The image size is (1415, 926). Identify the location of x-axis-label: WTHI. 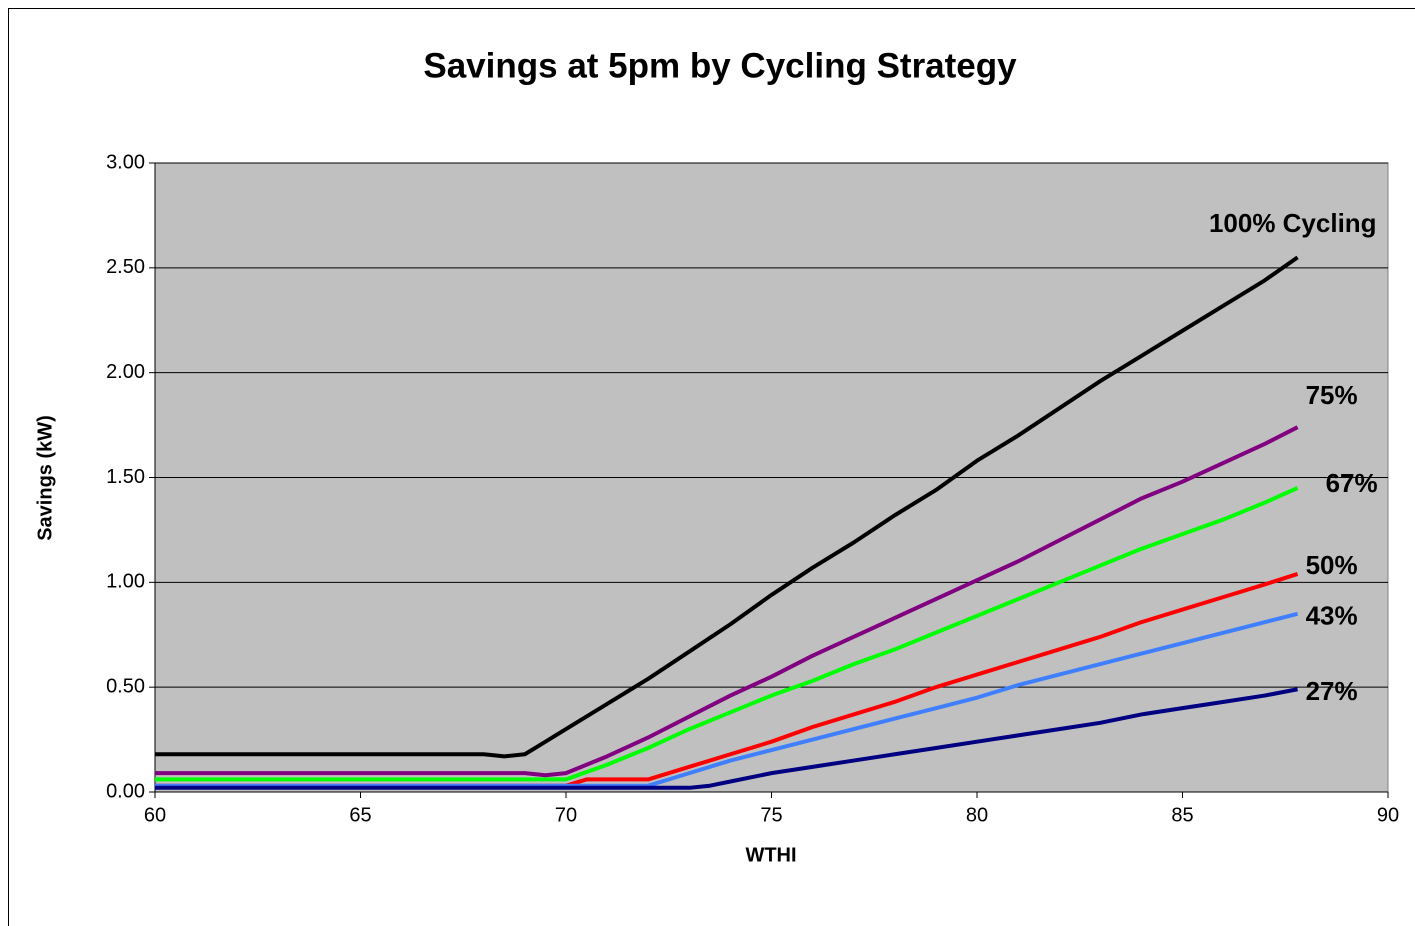
(770, 855).